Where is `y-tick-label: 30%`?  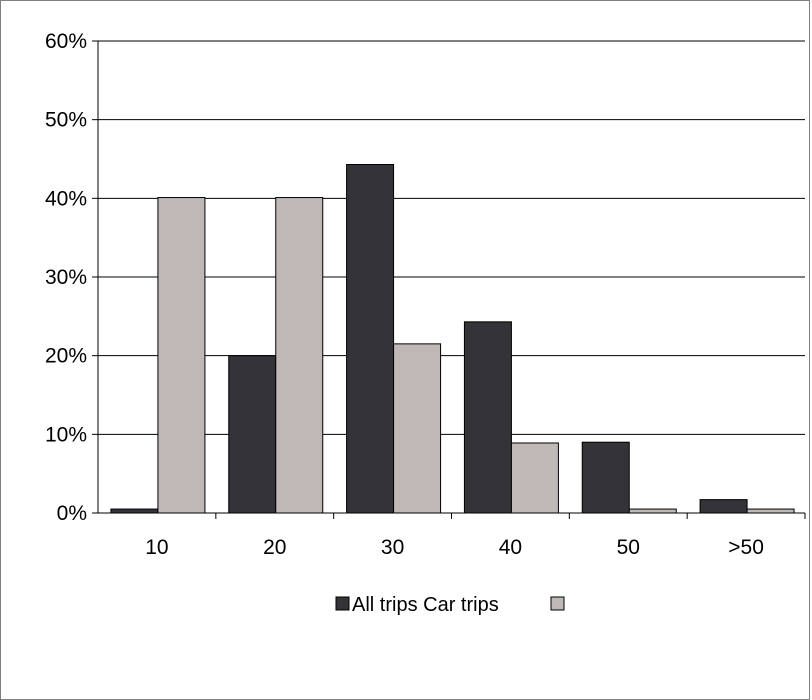
y-tick-label: 30% is located at coordinates (66, 277).